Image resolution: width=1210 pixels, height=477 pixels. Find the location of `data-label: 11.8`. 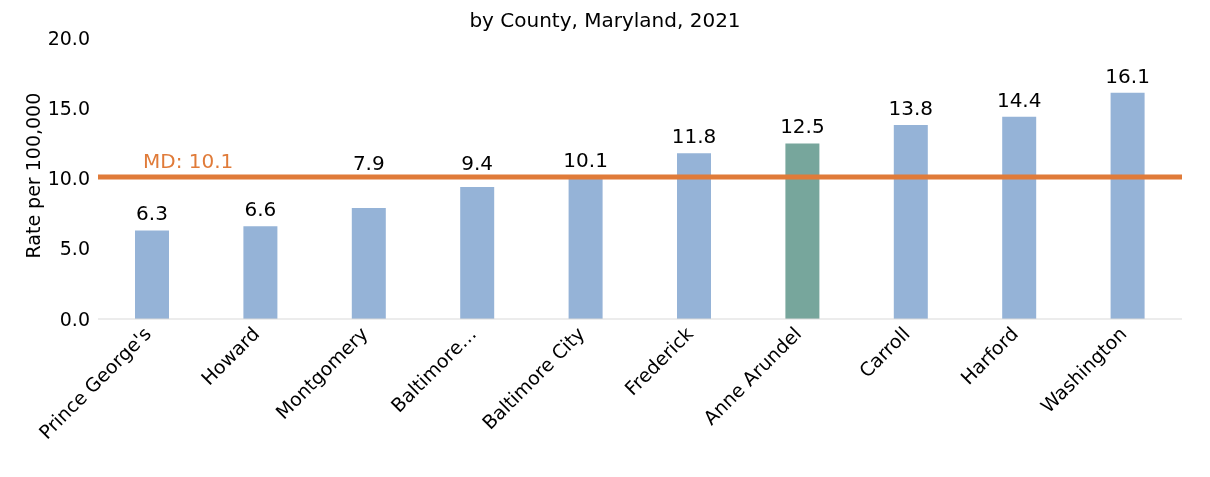

data-label: 11.8 is located at coordinates (694, 136).